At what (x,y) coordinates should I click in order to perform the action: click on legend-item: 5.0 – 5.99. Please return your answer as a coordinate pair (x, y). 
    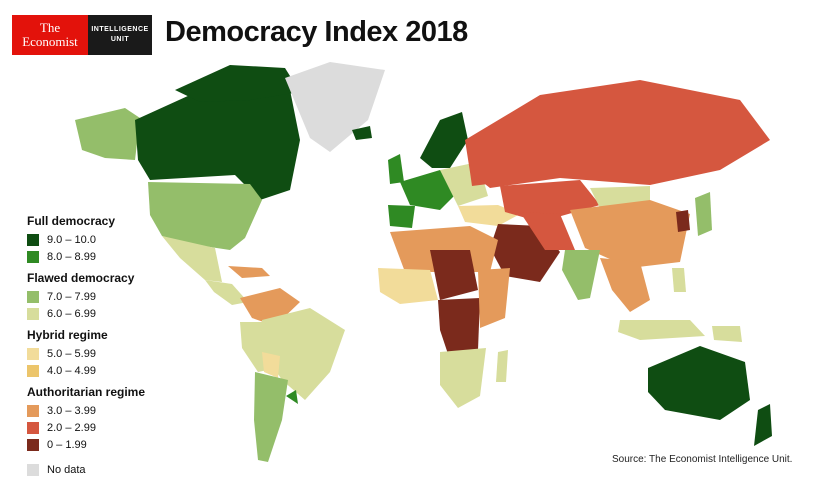
    Looking at the image, I should click on (112, 353).